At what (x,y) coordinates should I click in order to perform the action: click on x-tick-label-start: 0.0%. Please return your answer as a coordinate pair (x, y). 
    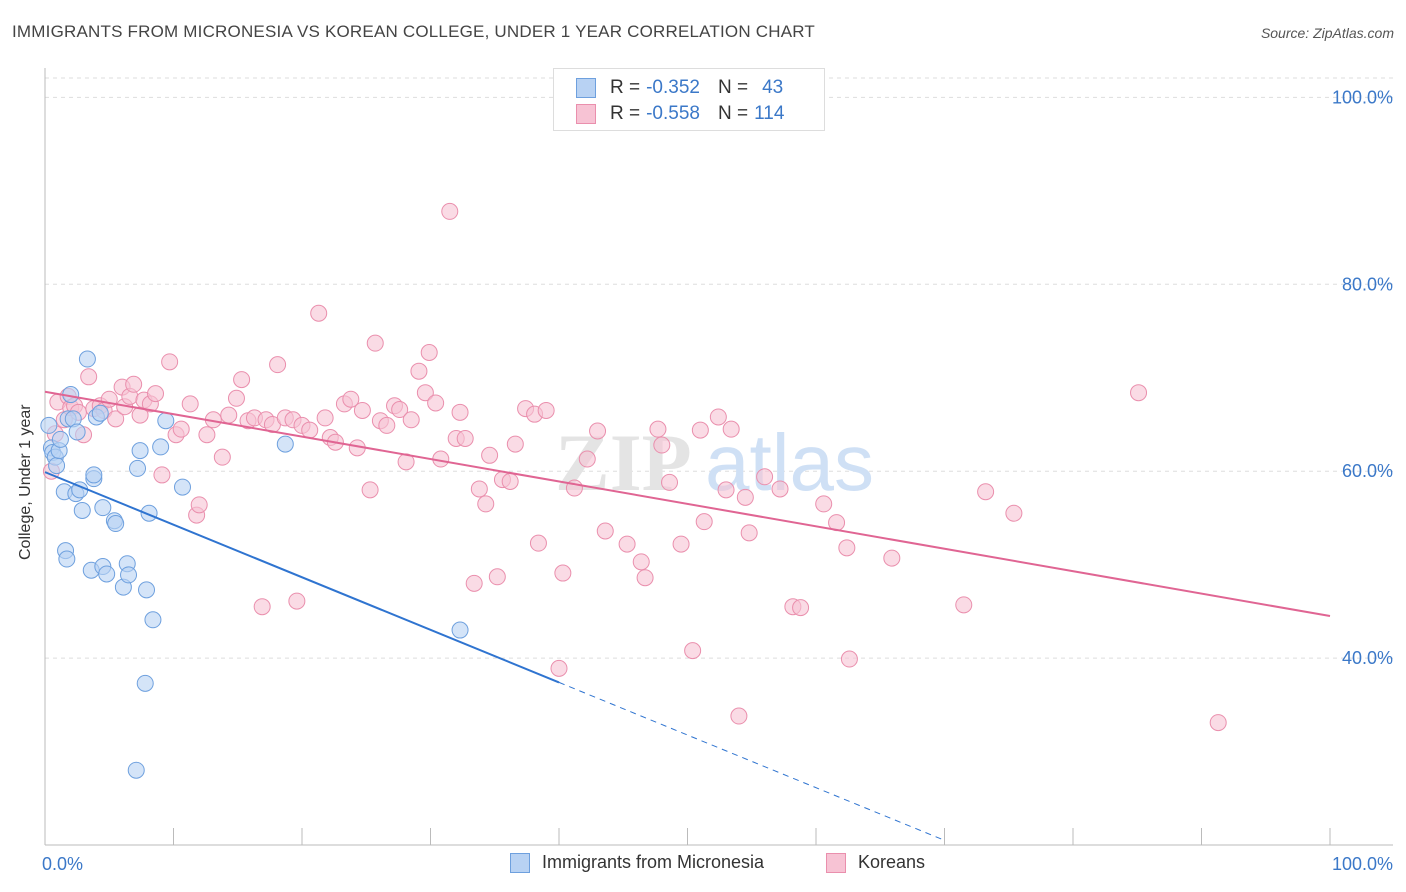
    Looking at the image, I should click on (62, 864).